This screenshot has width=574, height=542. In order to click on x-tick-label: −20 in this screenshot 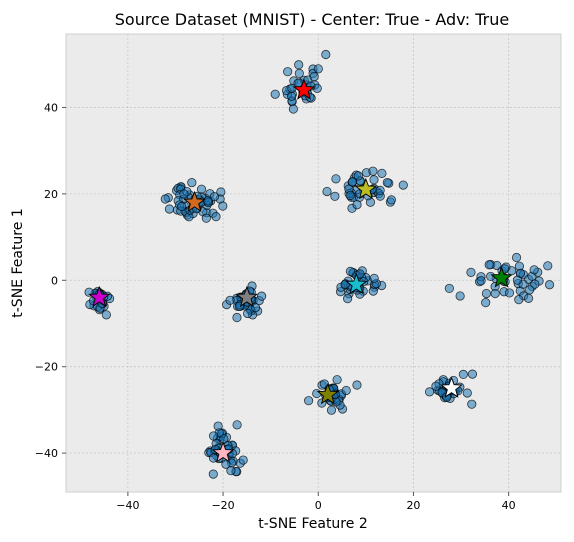, I will do `click(222, 505)`.